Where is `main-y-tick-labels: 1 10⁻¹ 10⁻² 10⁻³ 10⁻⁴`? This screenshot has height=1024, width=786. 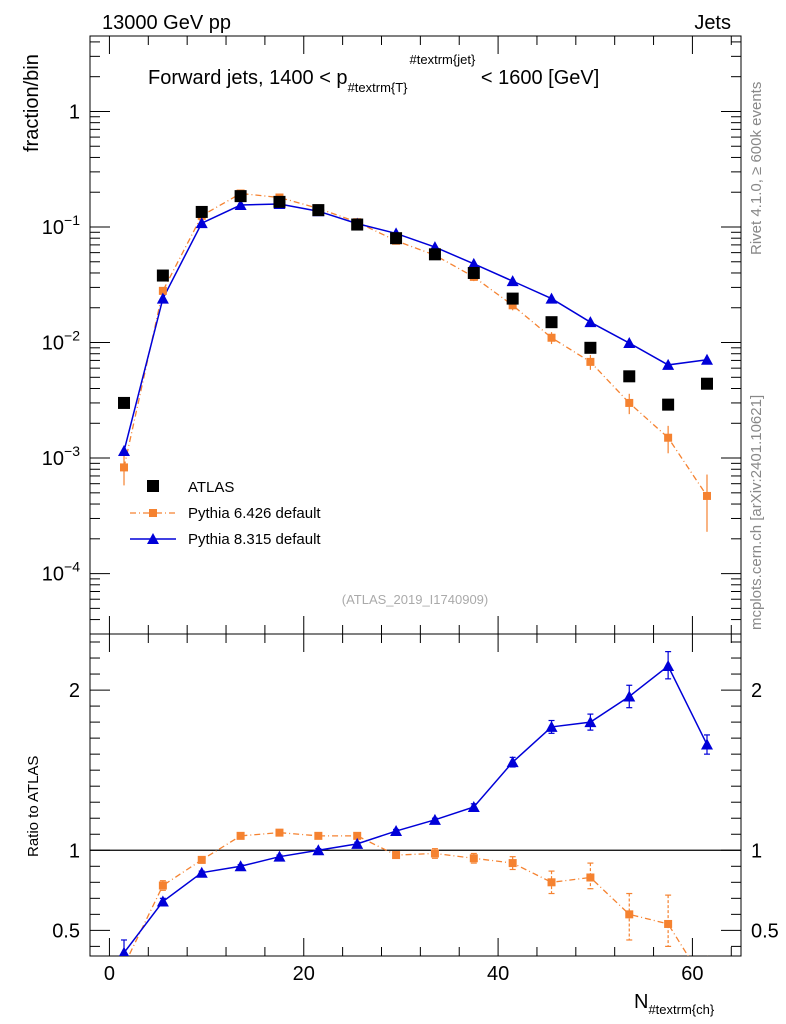
main-y-tick-labels: 1 10⁻¹ 10⁻² 10⁻³ 10⁻⁴ is located at coordinates (61, 343).